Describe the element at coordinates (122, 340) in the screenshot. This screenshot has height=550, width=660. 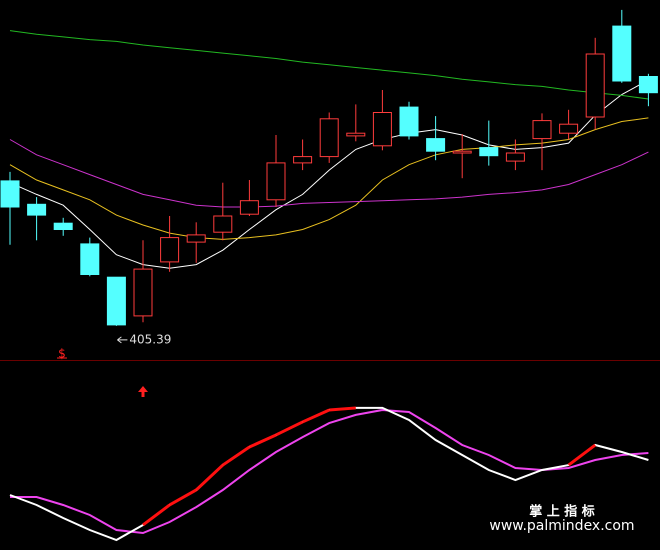
I see `low-arrow` at that location.